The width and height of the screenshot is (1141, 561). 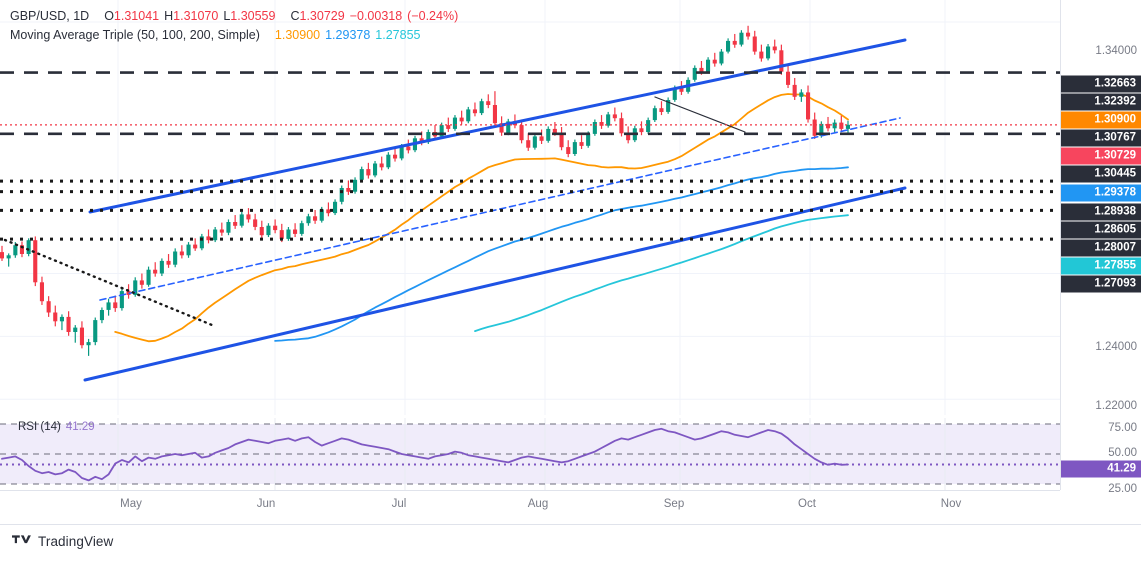 I want to click on price-axis-badge: 1.32392, so click(x=1101, y=102).